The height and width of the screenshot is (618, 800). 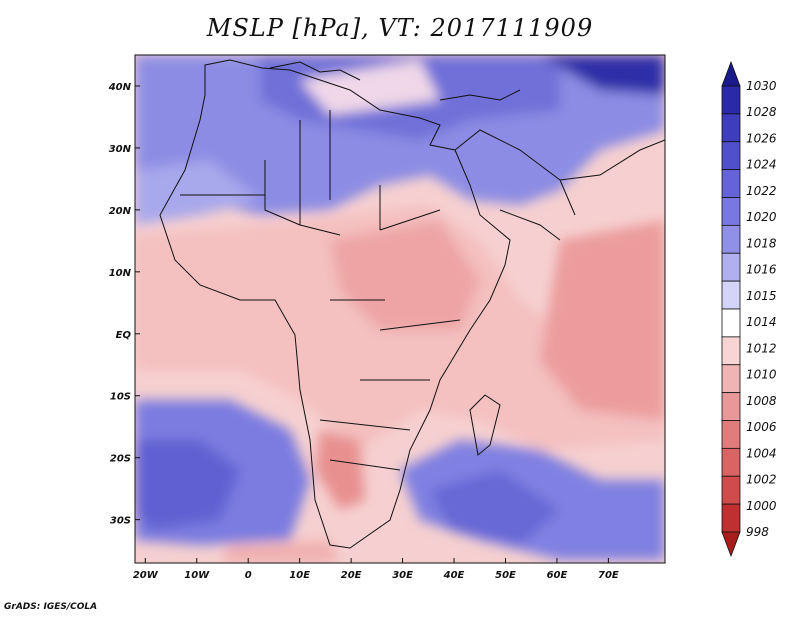 I want to click on chart-title: MSLP [hPa], VT: 2017111909, so click(x=400, y=28).